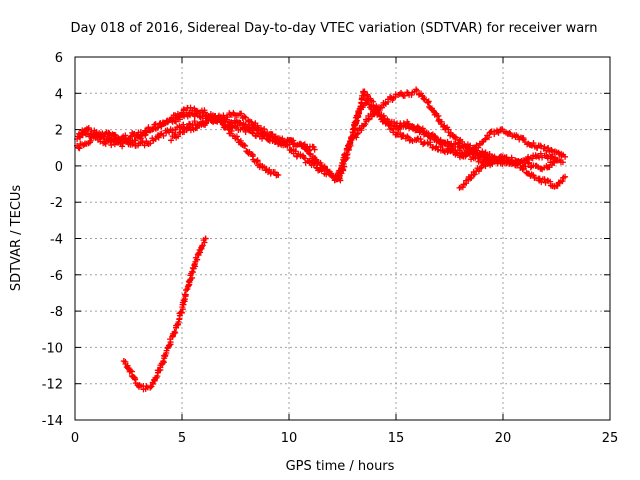 Image resolution: width=640 pixels, height=480 pixels. What do you see at coordinates (59, 167) in the screenshot?
I see `y-tick-label: 0` at bounding box center [59, 167].